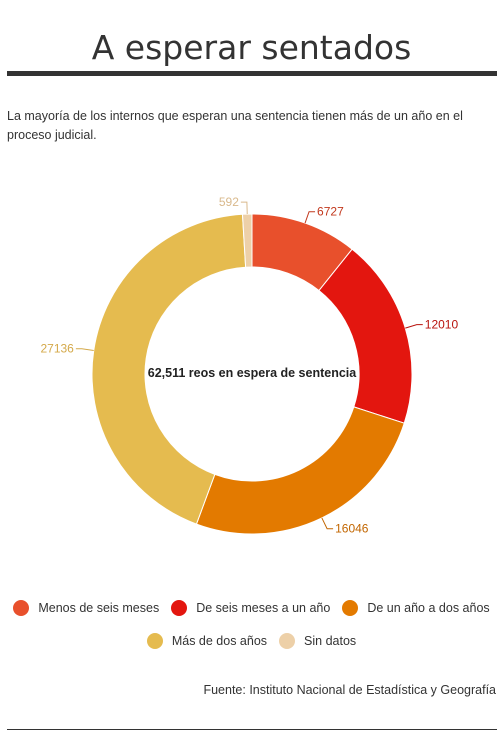 The width and height of the screenshot is (503, 734). Describe the element at coordinates (99, 608) in the screenshot. I see `legend-label-1: Menos de seis meses` at that location.